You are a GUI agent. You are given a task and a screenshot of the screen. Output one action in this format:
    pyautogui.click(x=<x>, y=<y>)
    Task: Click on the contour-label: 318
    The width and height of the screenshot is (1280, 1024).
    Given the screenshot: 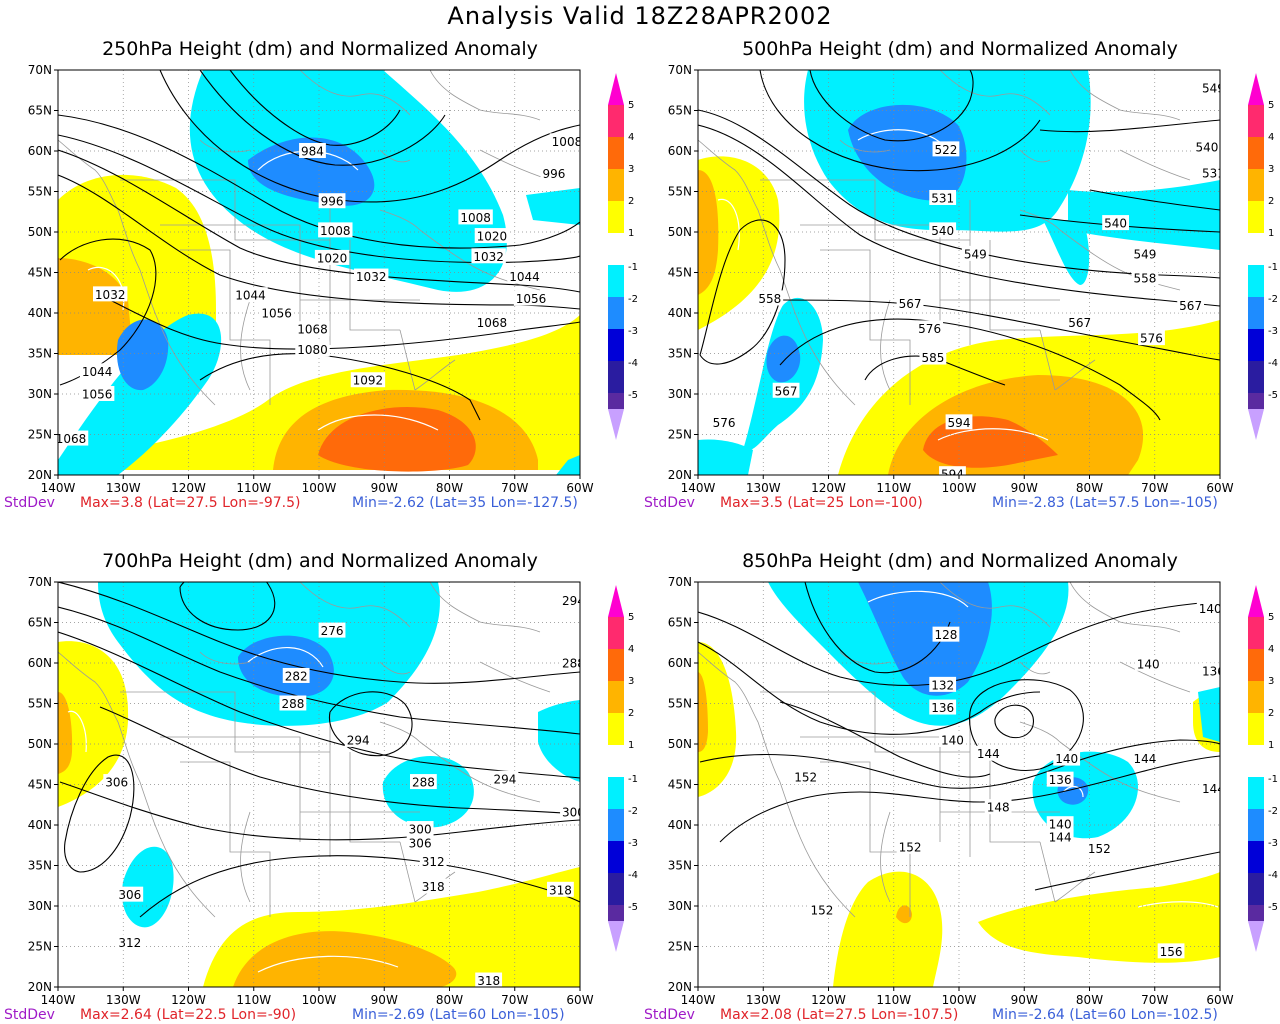 What is the action you would take?
    pyautogui.click(x=560, y=890)
    